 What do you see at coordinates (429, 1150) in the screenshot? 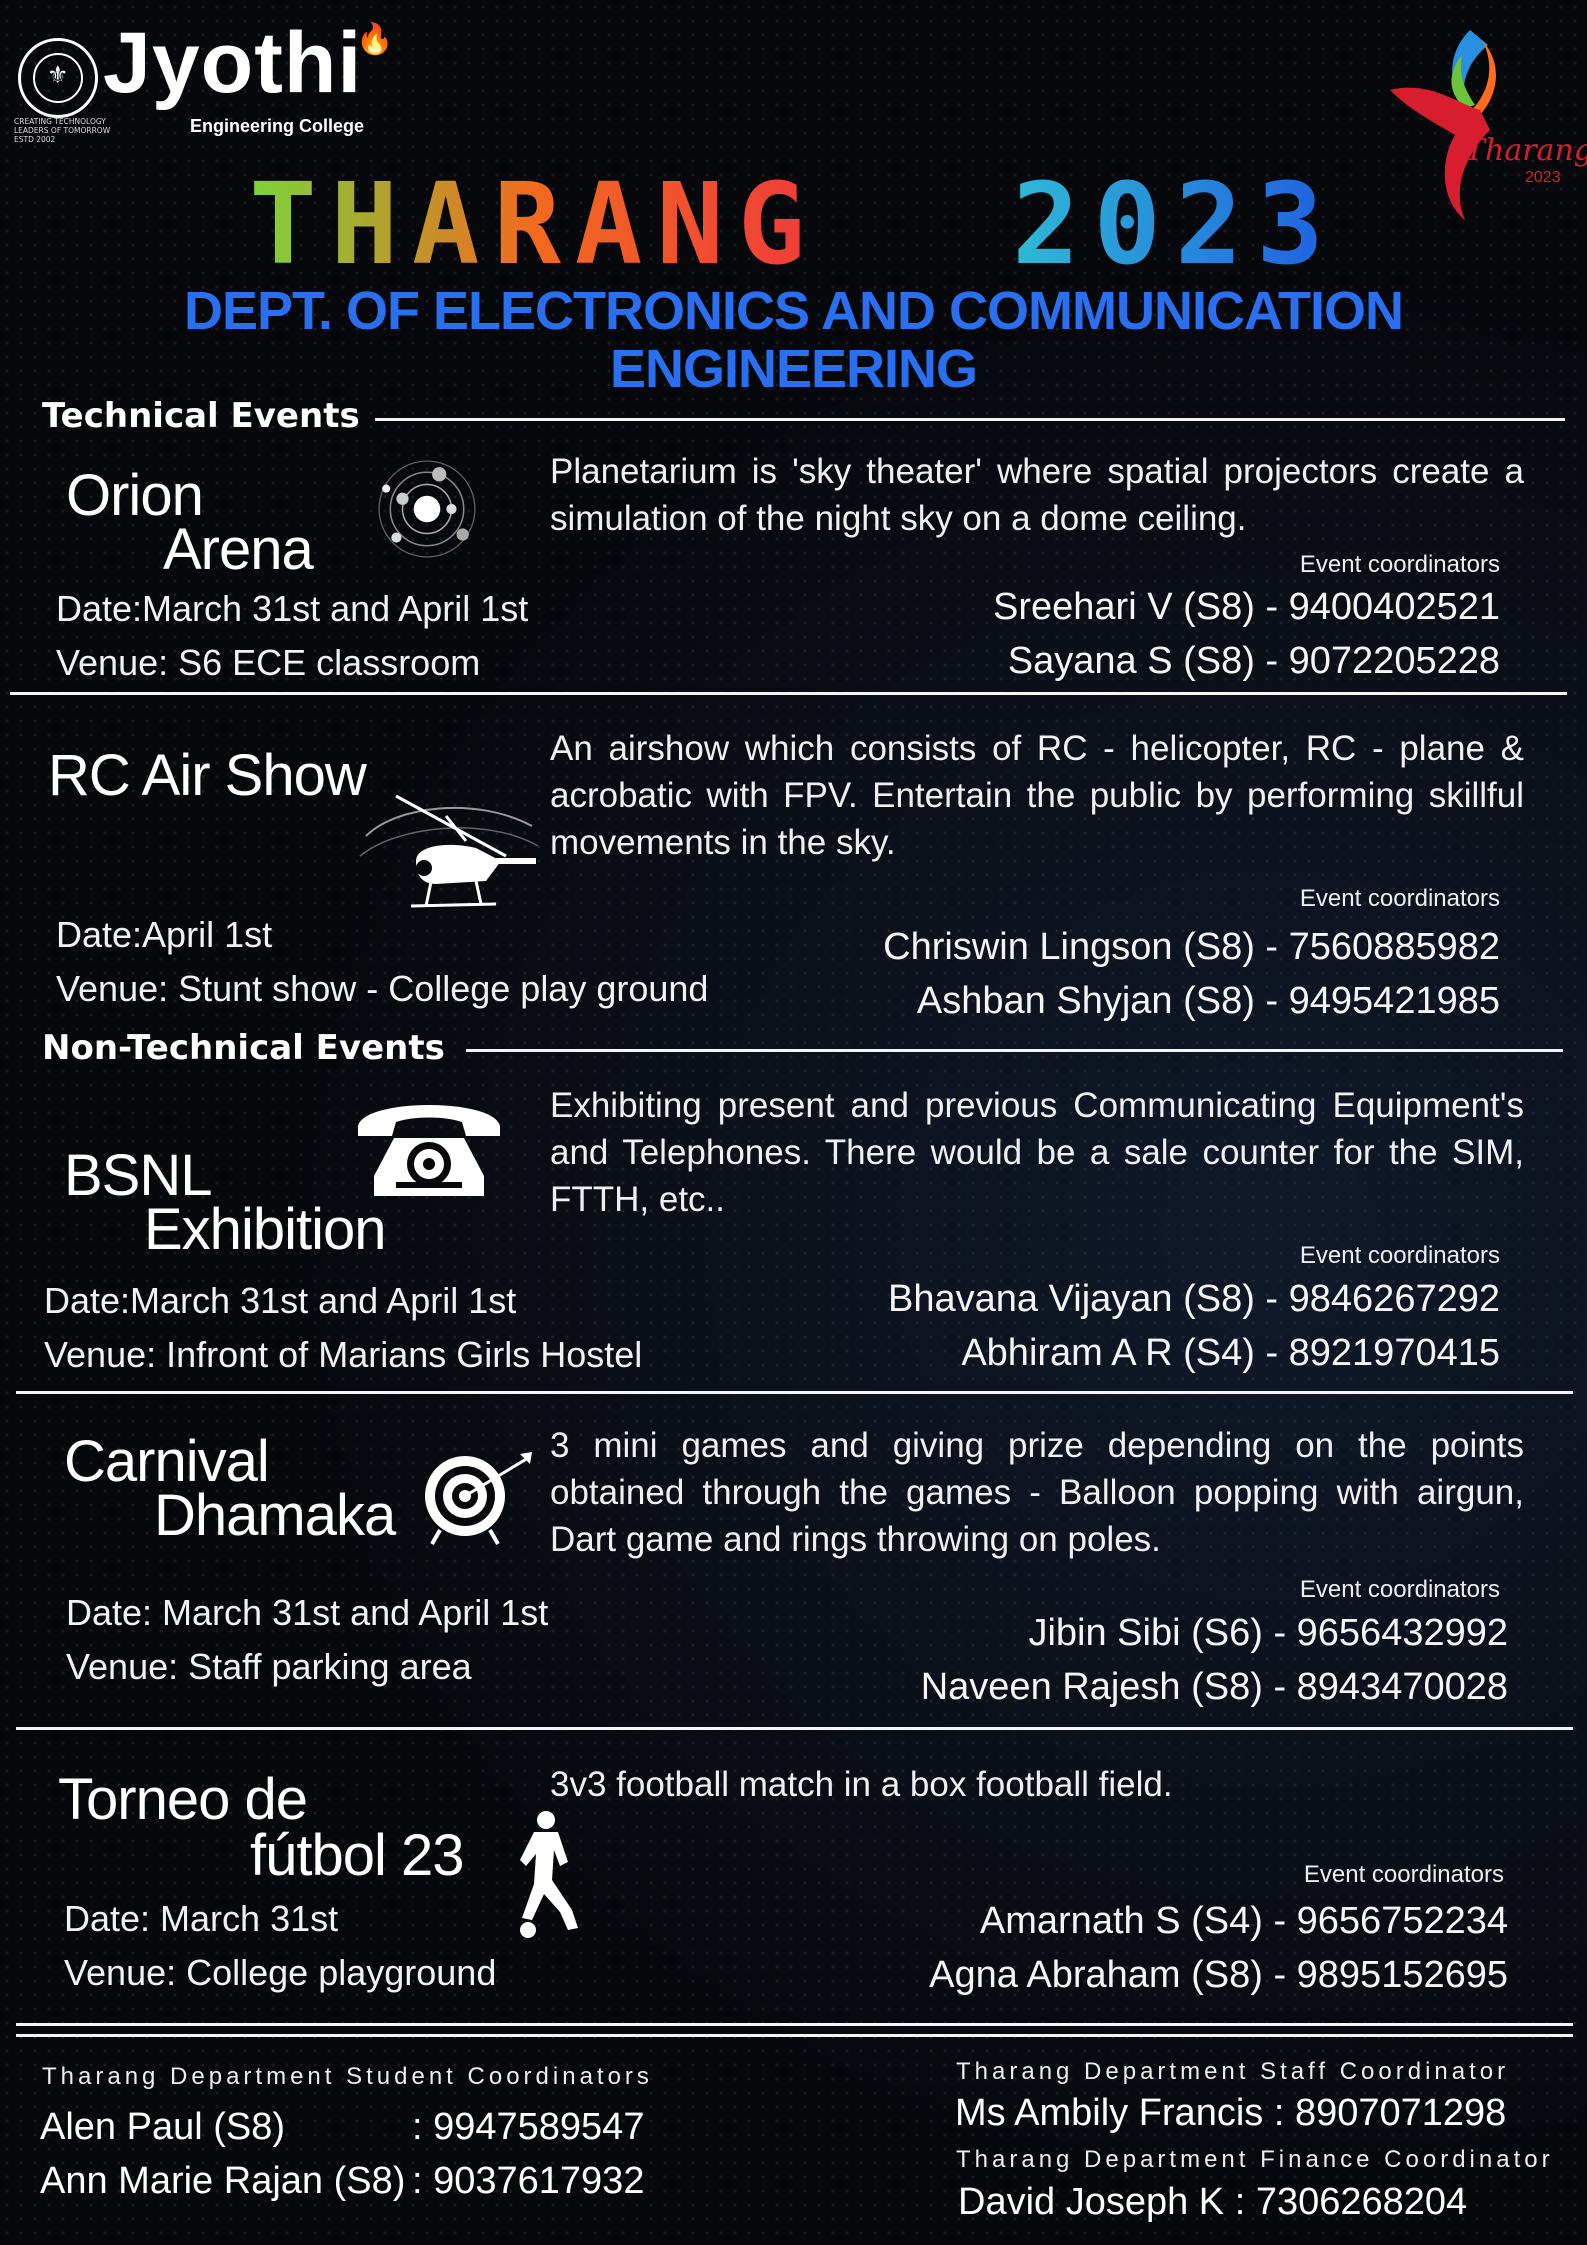
I see `telephone-icon` at bounding box center [429, 1150].